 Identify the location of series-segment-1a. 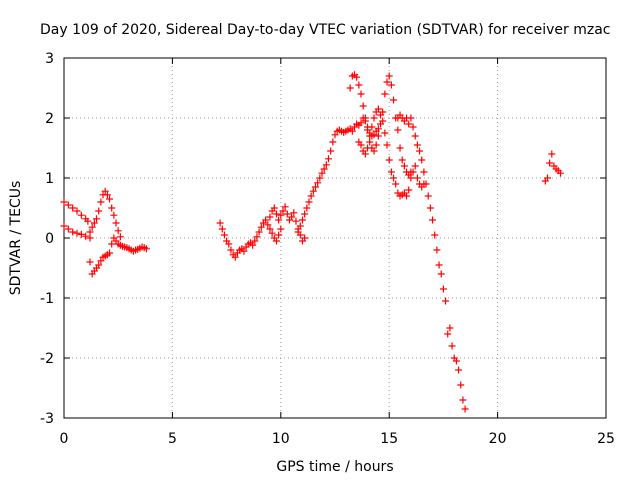
(76, 211).